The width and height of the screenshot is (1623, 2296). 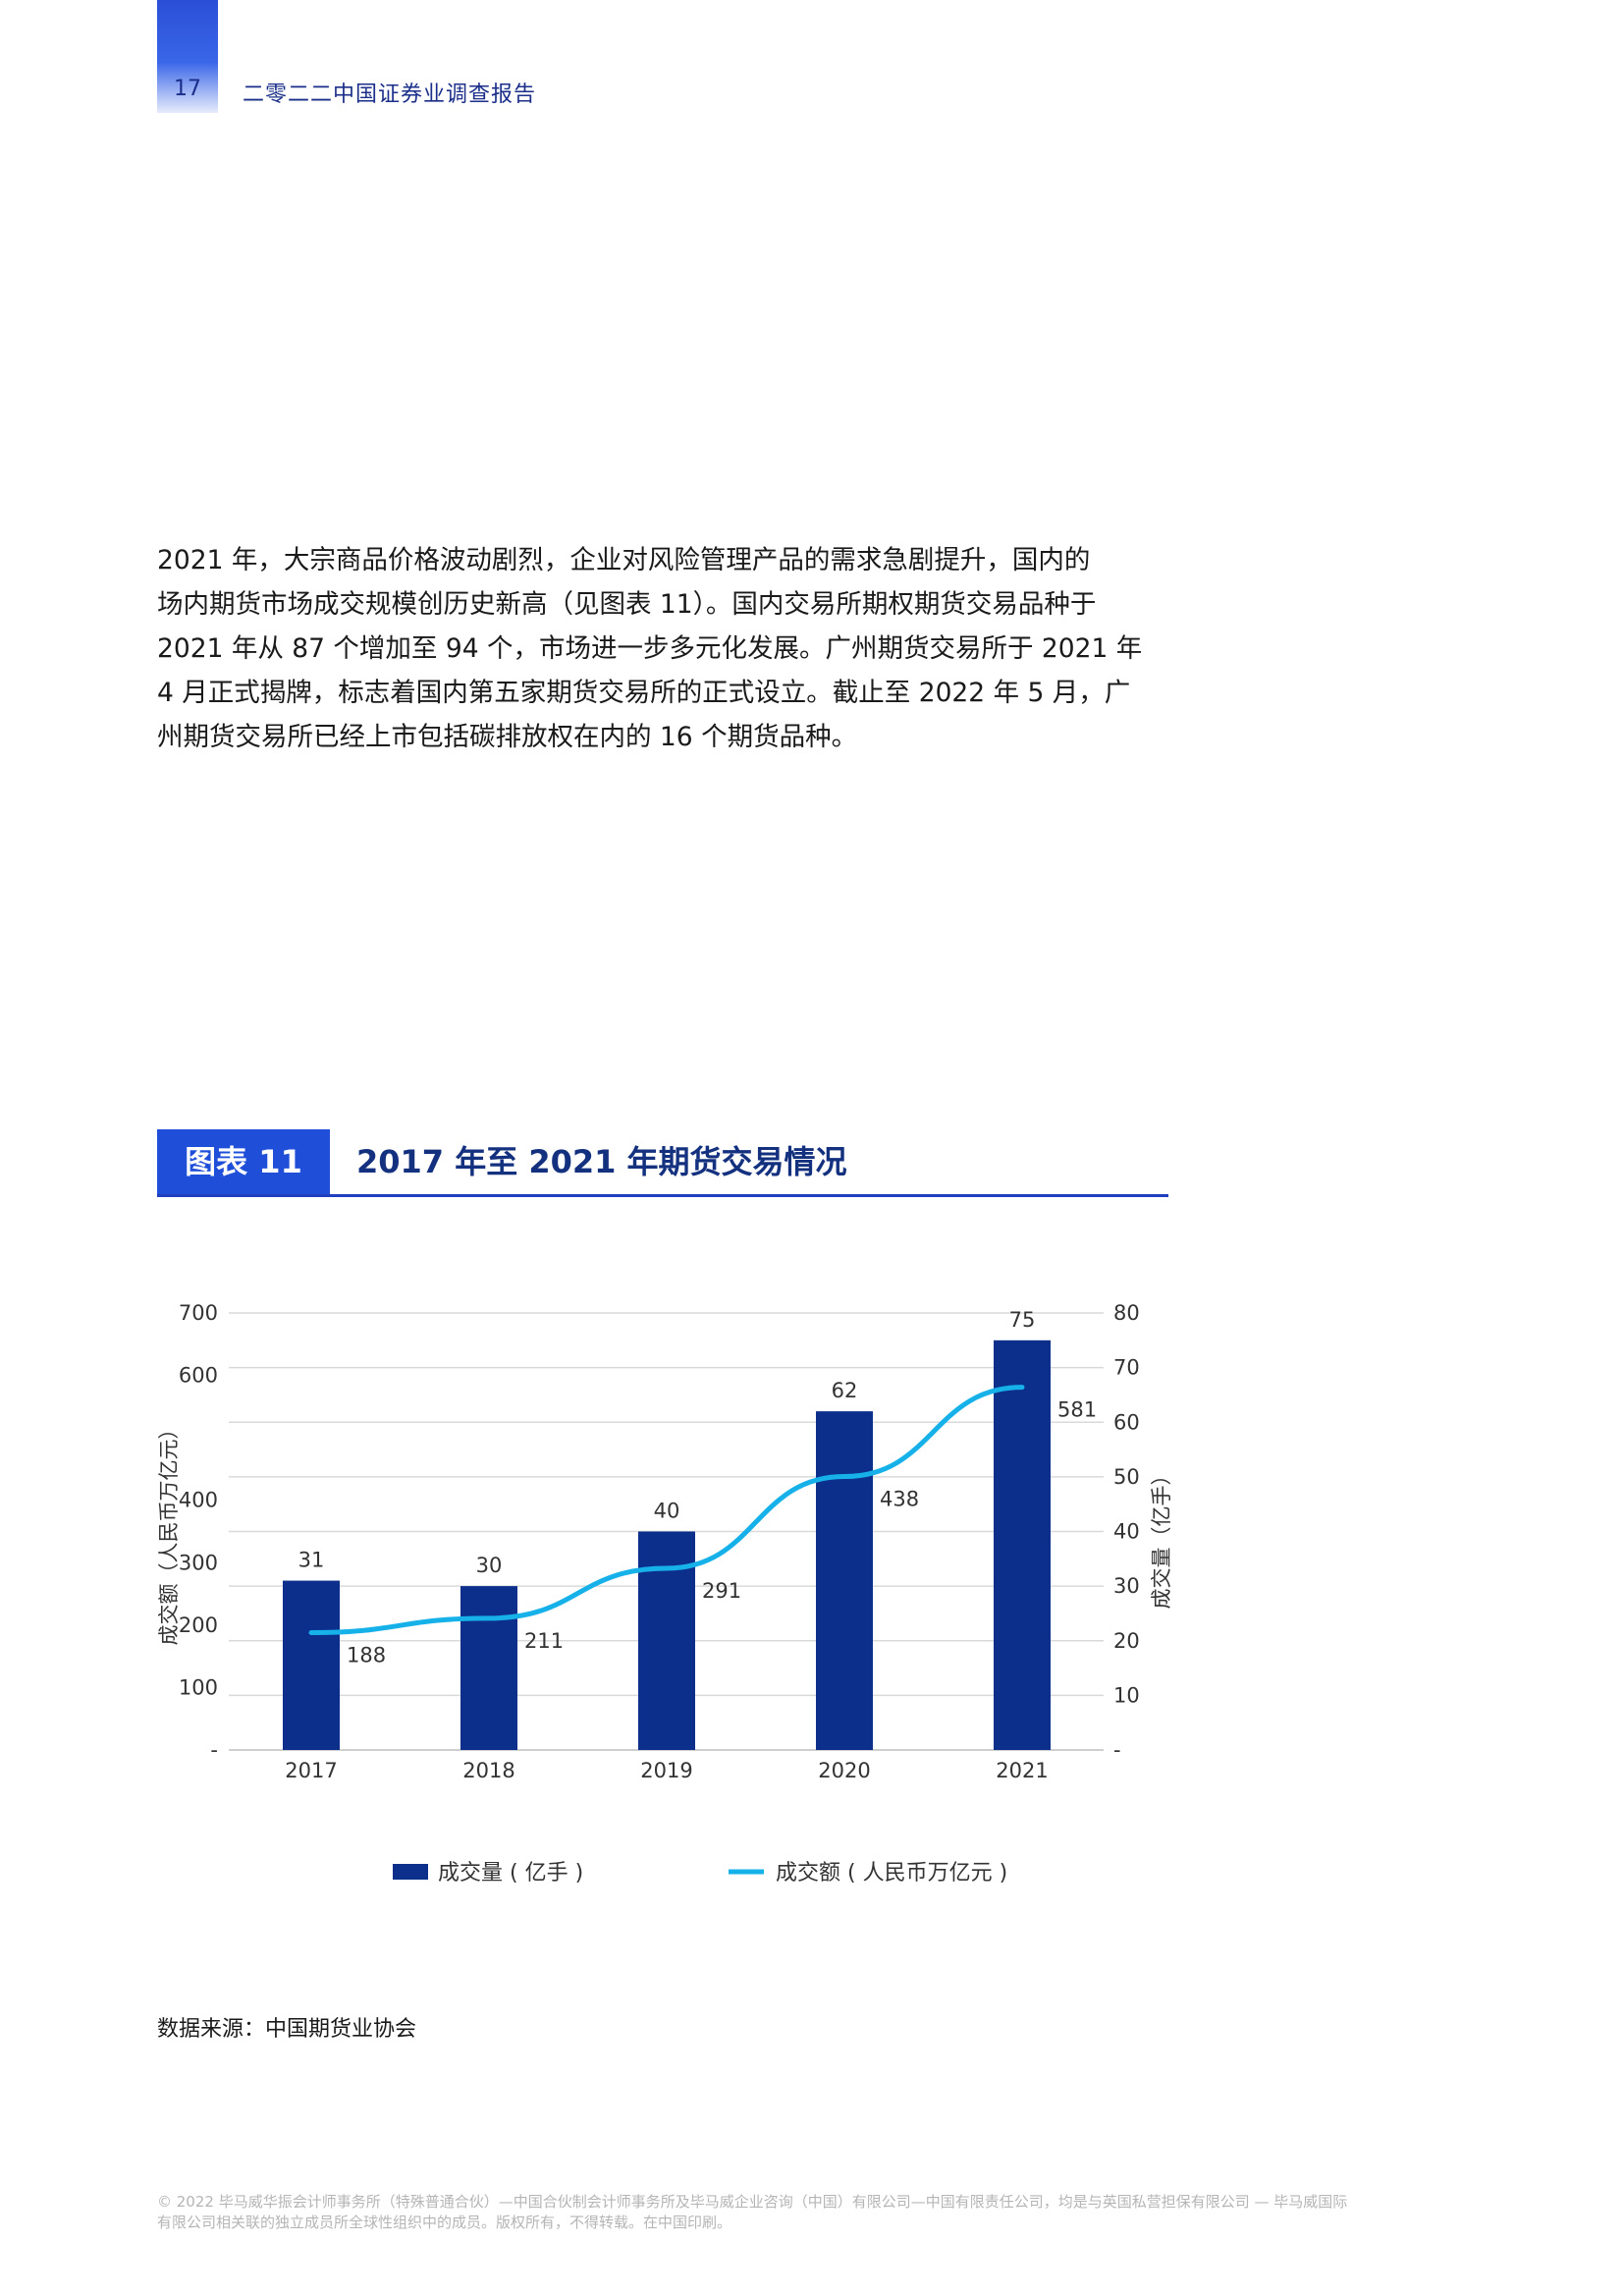 I want to click on left-axis-tick-label: -, so click(x=214, y=1750).